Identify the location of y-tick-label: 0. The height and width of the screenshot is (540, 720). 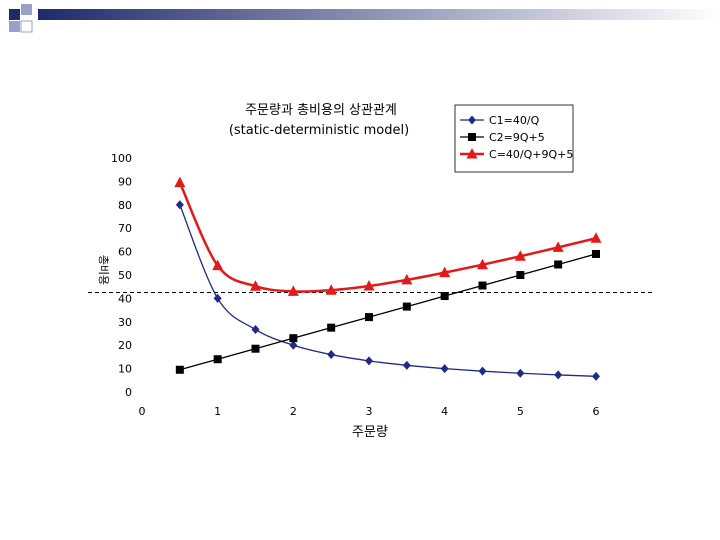
(128, 392).